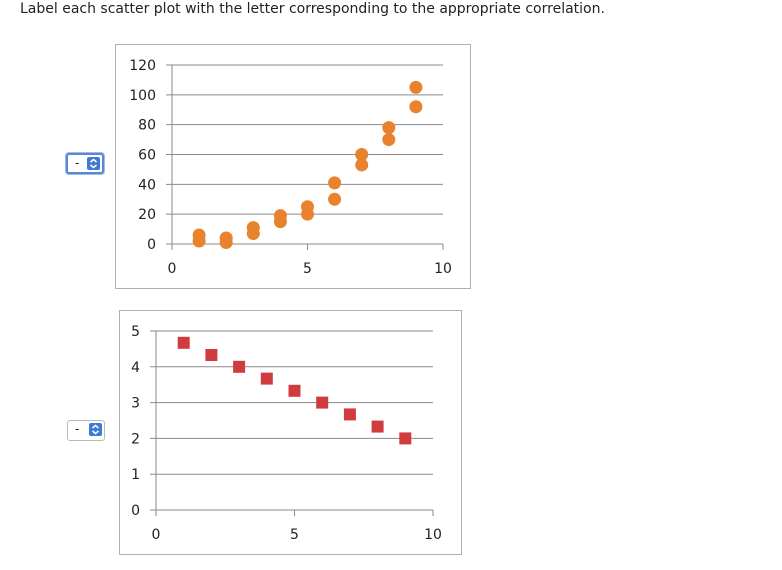  What do you see at coordinates (147, 156) in the screenshot?
I see `y-tick-label: 60` at bounding box center [147, 156].